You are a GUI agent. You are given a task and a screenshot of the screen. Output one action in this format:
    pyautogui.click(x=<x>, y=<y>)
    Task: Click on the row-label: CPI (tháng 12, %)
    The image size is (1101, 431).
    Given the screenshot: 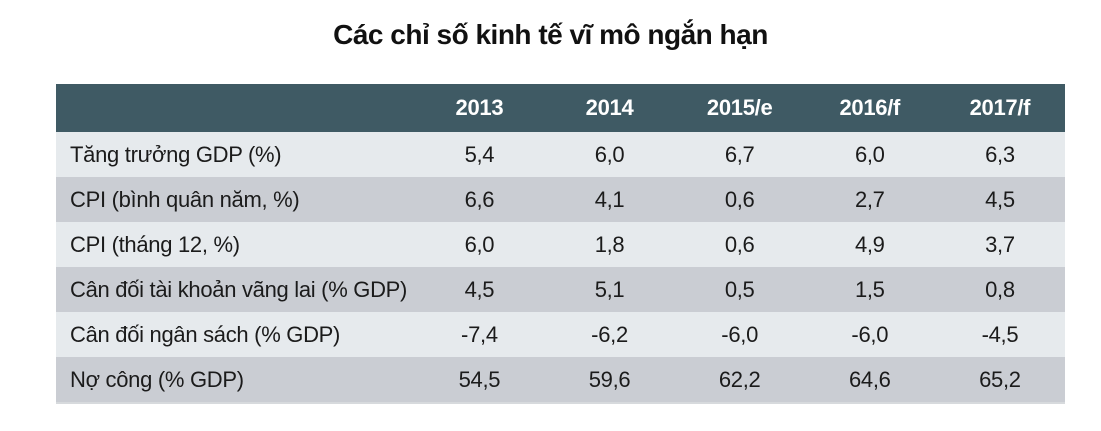 What is the action you would take?
    pyautogui.click(x=235, y=244)
    